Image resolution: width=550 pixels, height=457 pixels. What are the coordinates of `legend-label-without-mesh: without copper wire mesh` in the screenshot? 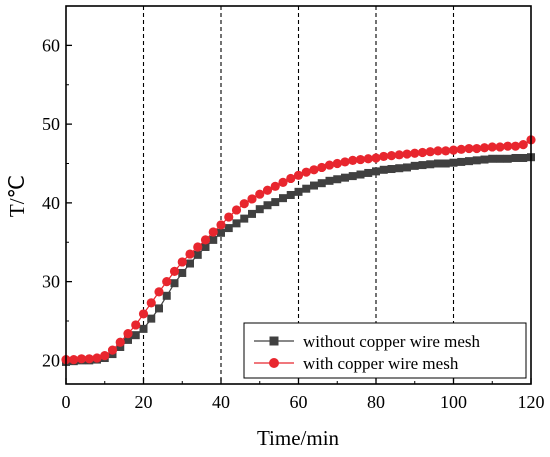 It's located at (392, 341).